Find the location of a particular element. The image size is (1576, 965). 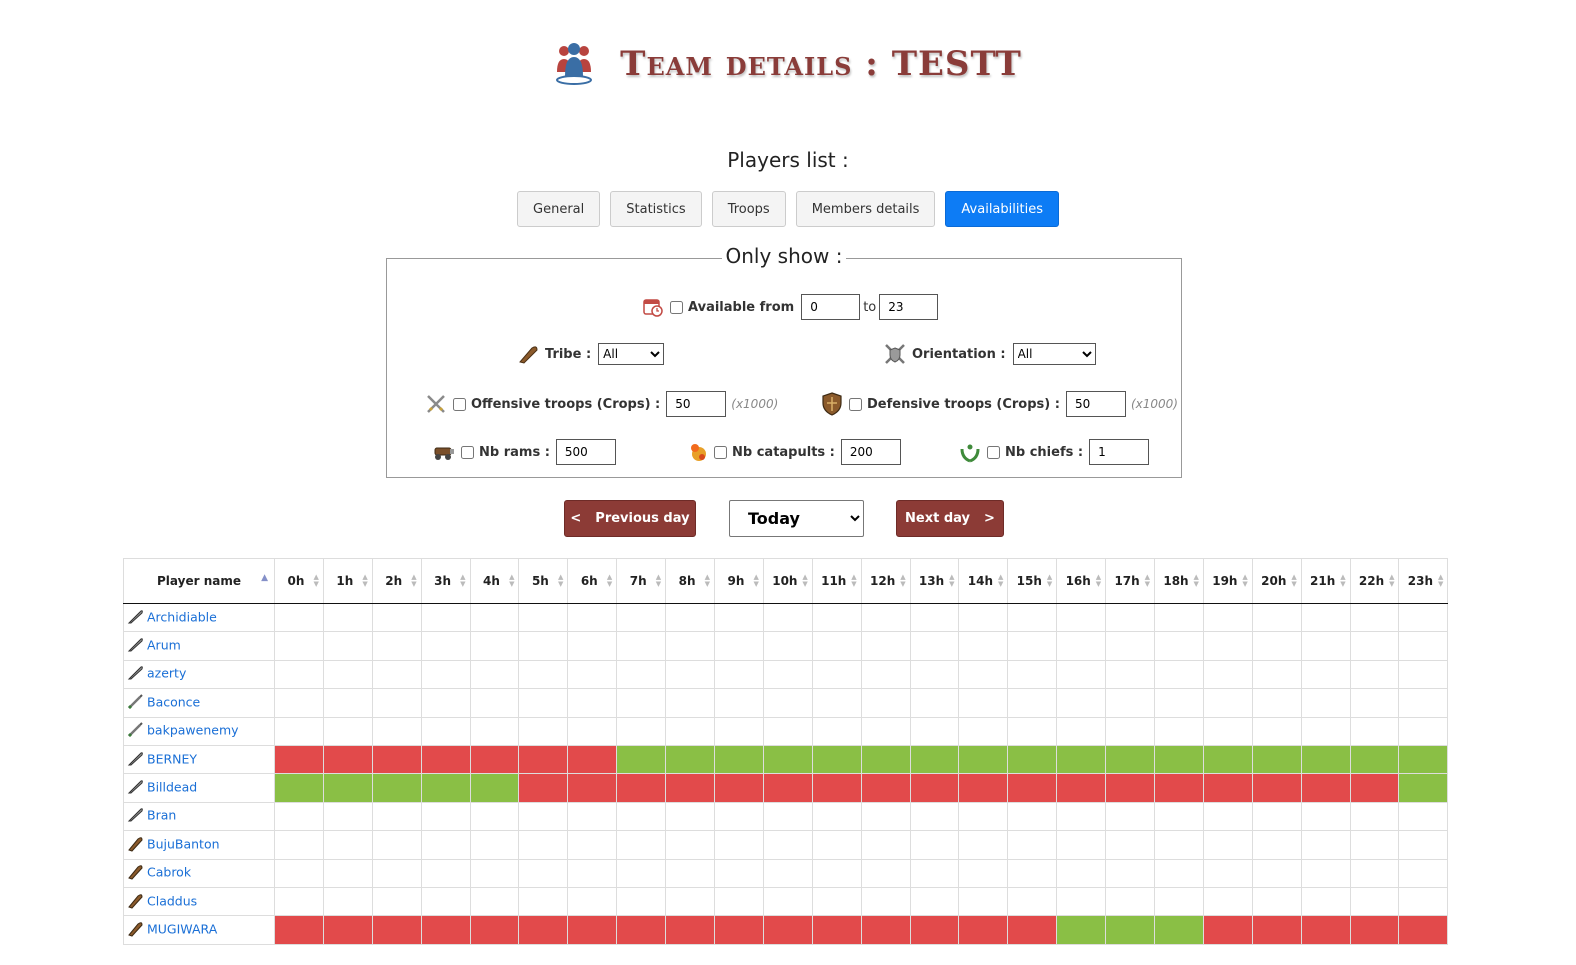

tab-statistics: Statistics is located at coordinates (656, 209).